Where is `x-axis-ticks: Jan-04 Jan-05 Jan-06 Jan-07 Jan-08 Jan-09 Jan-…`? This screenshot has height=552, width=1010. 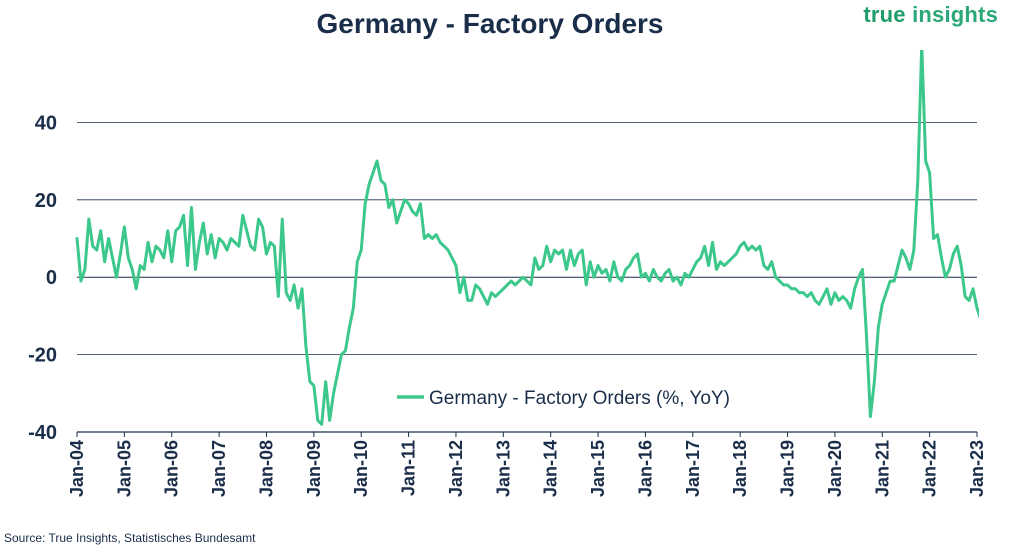 x-axis-ticks: Jan-04 Jan-05 Jan-06 Jan-07 Jan-08 Jan-09 Jan-… is located at coordinates (527, 468).